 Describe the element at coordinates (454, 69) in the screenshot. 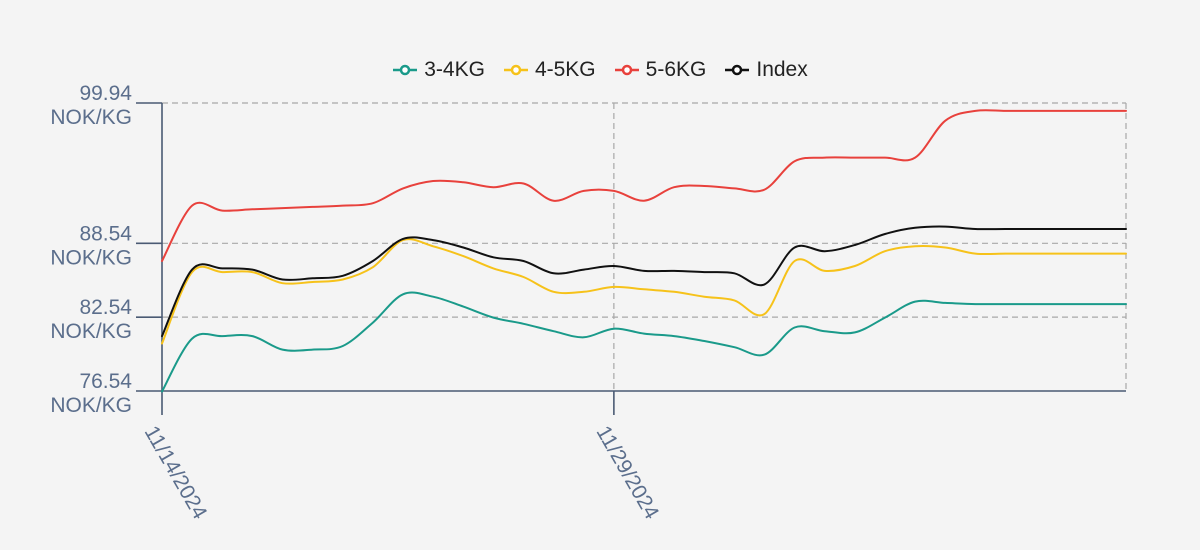

I see `legend-label: 3-4KG` at that location.